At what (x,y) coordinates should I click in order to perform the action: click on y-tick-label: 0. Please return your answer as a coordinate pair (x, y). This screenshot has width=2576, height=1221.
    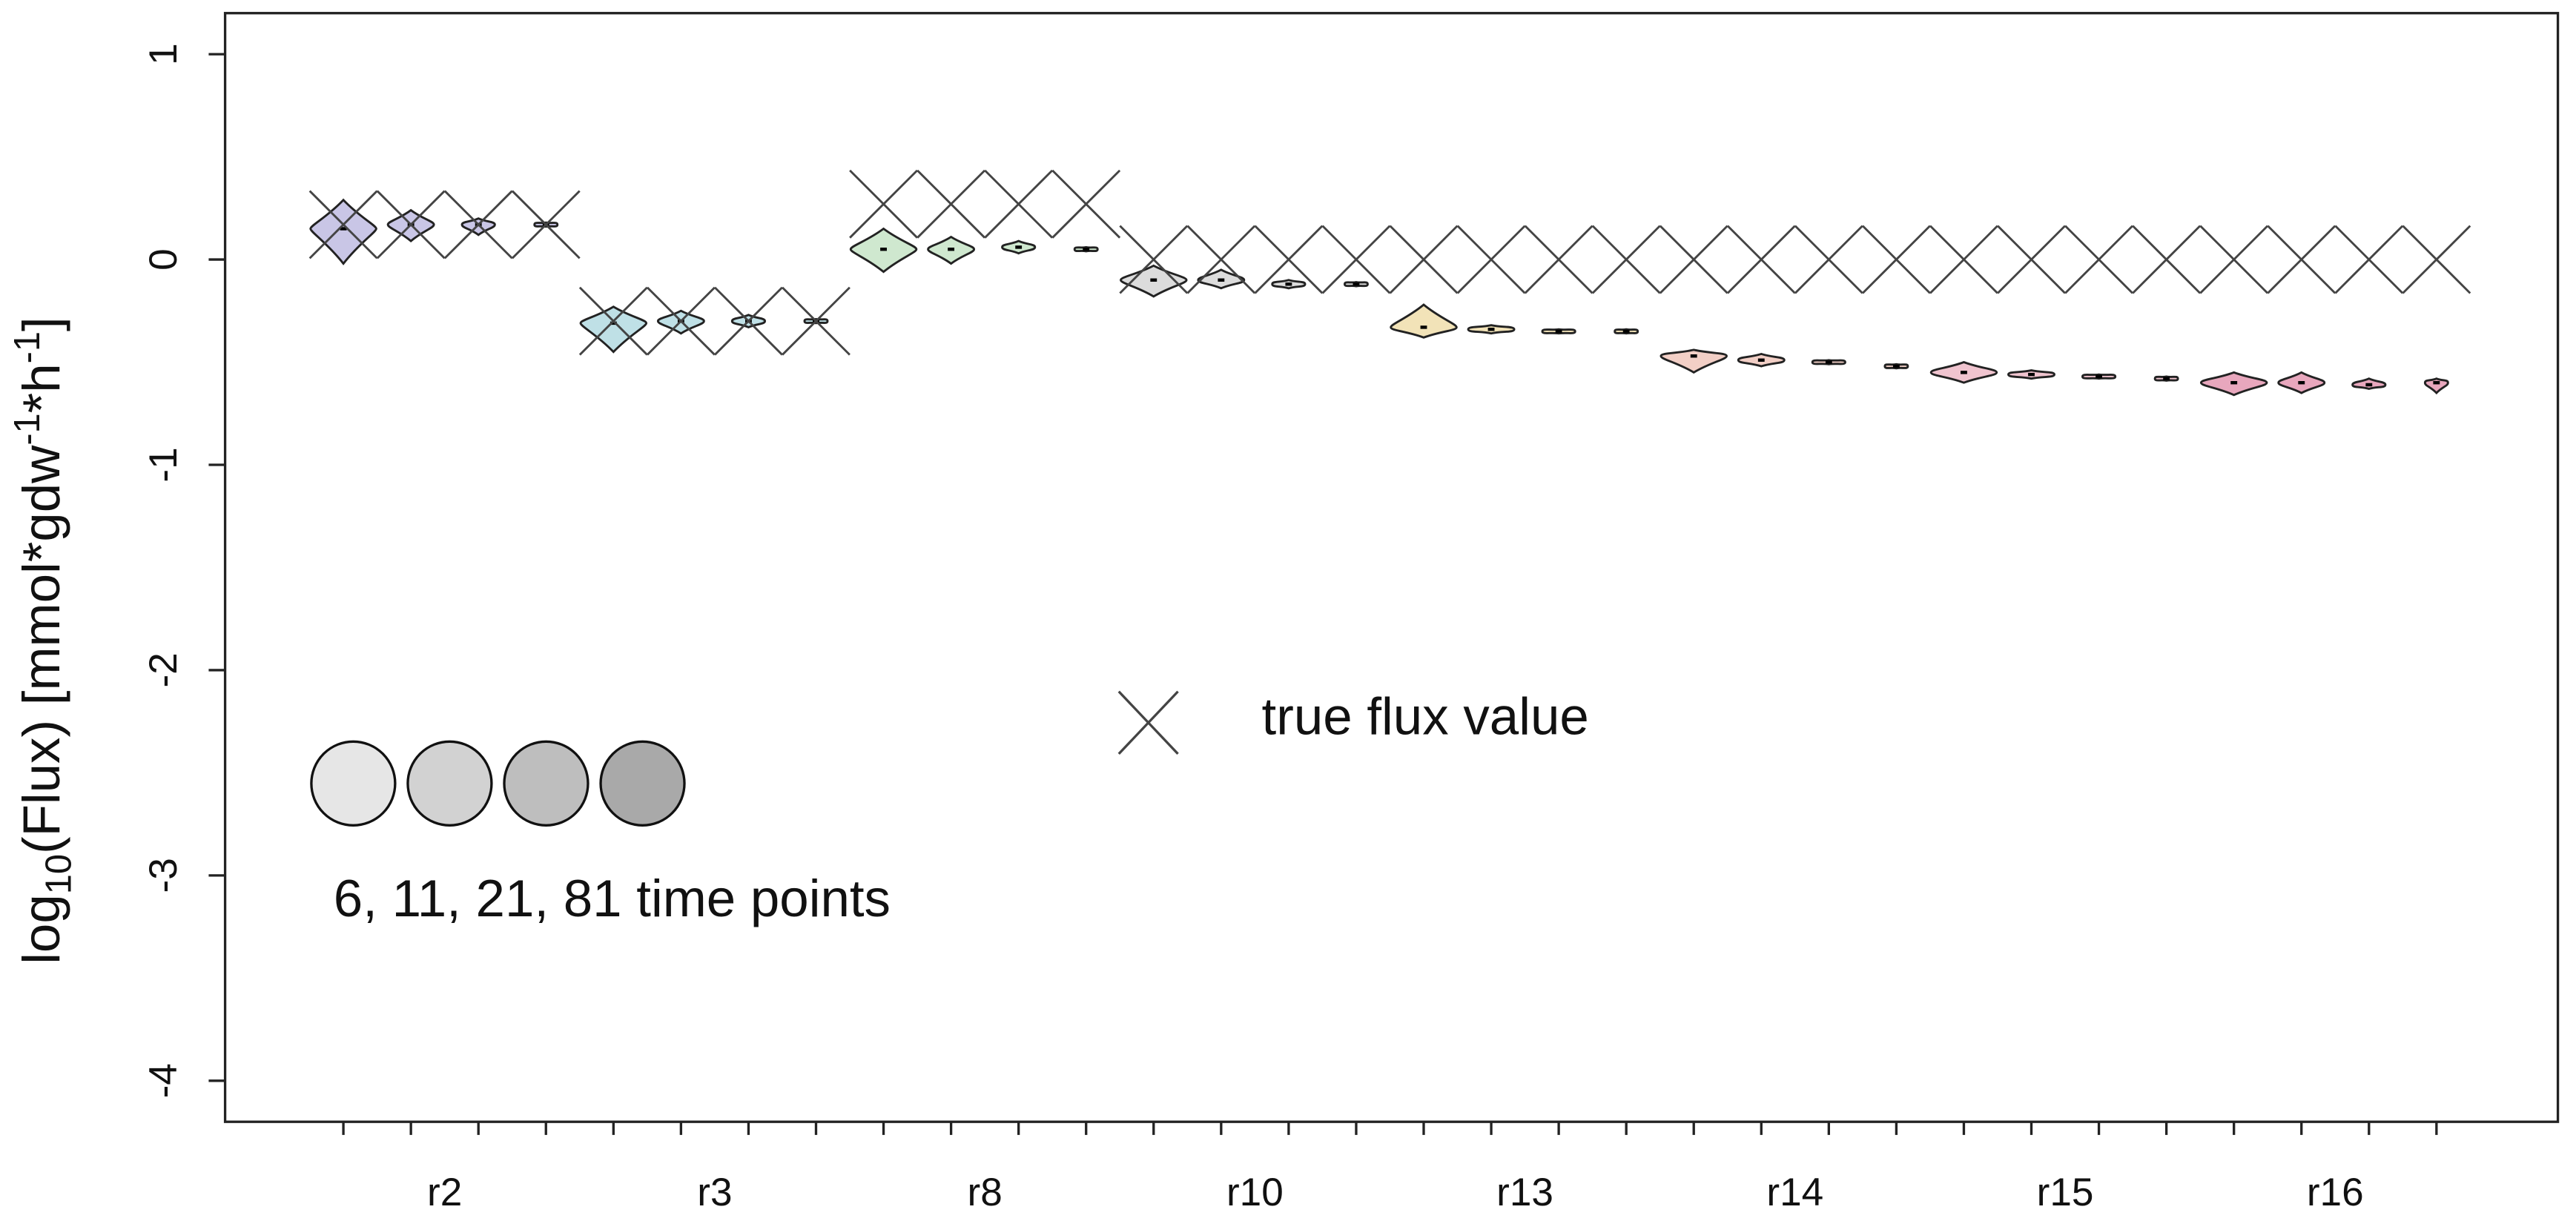
    Looking at the image, I should click on (163, 260).